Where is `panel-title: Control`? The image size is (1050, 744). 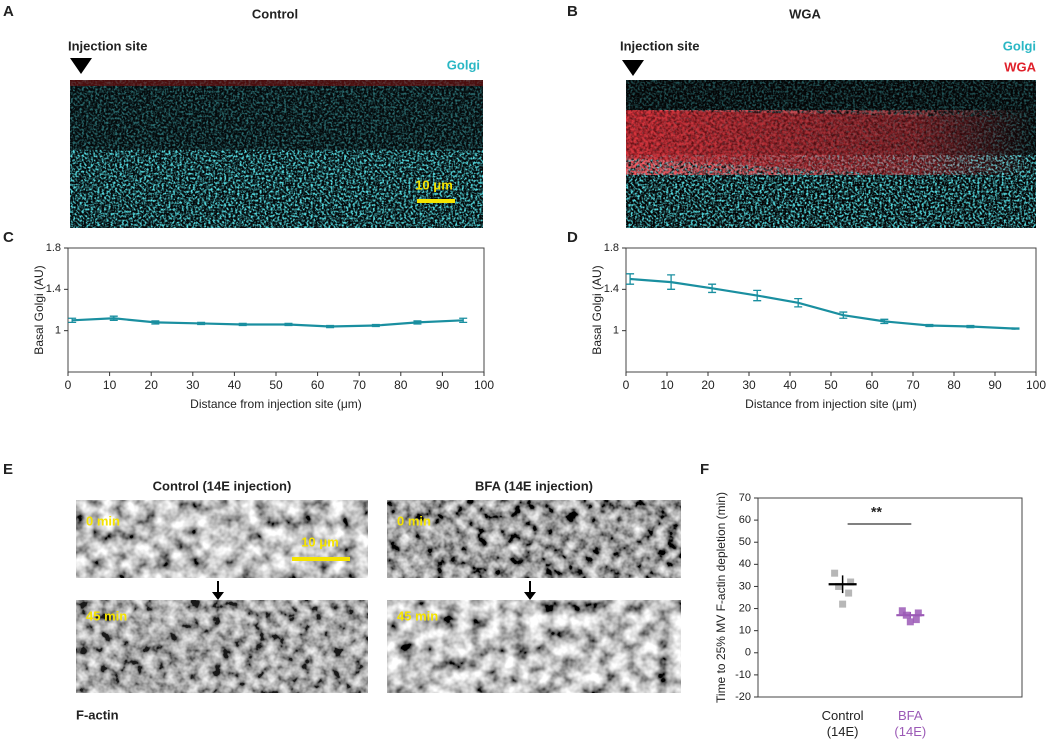 panel-title: Control is located at coordinates (275, 13).